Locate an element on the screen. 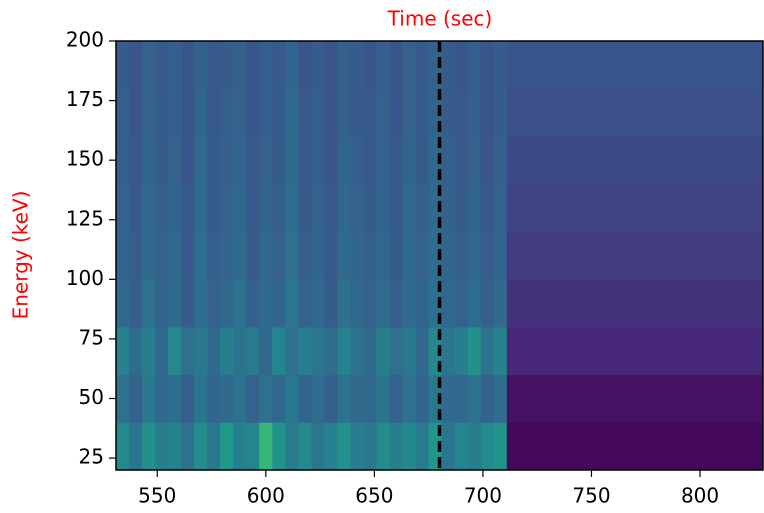 The image size is (764, 513). y-tick-label: 25 is located at coordinates (91, 457).